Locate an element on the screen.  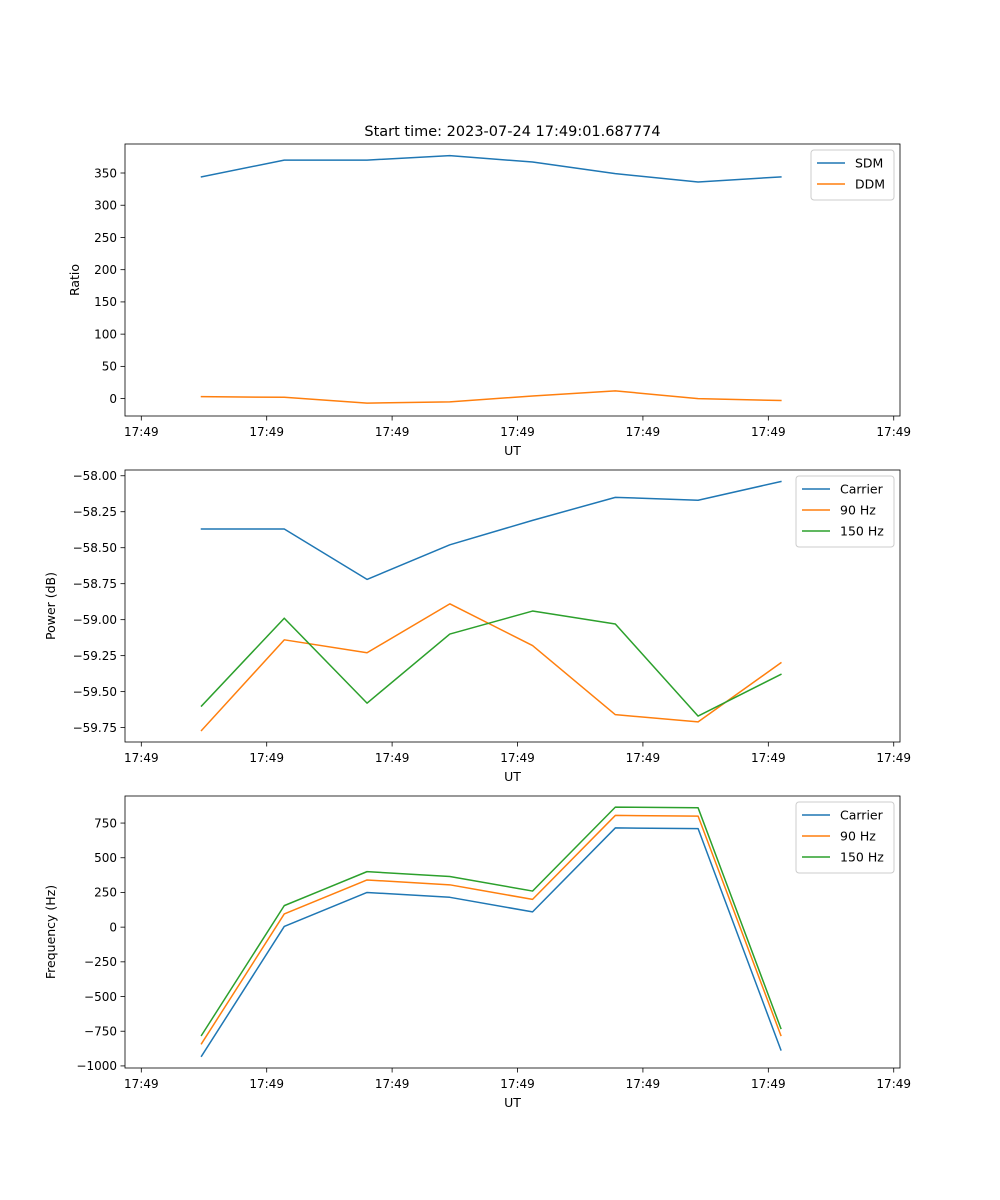
y-tick-label: 150 is located at coordinates (105, 302).